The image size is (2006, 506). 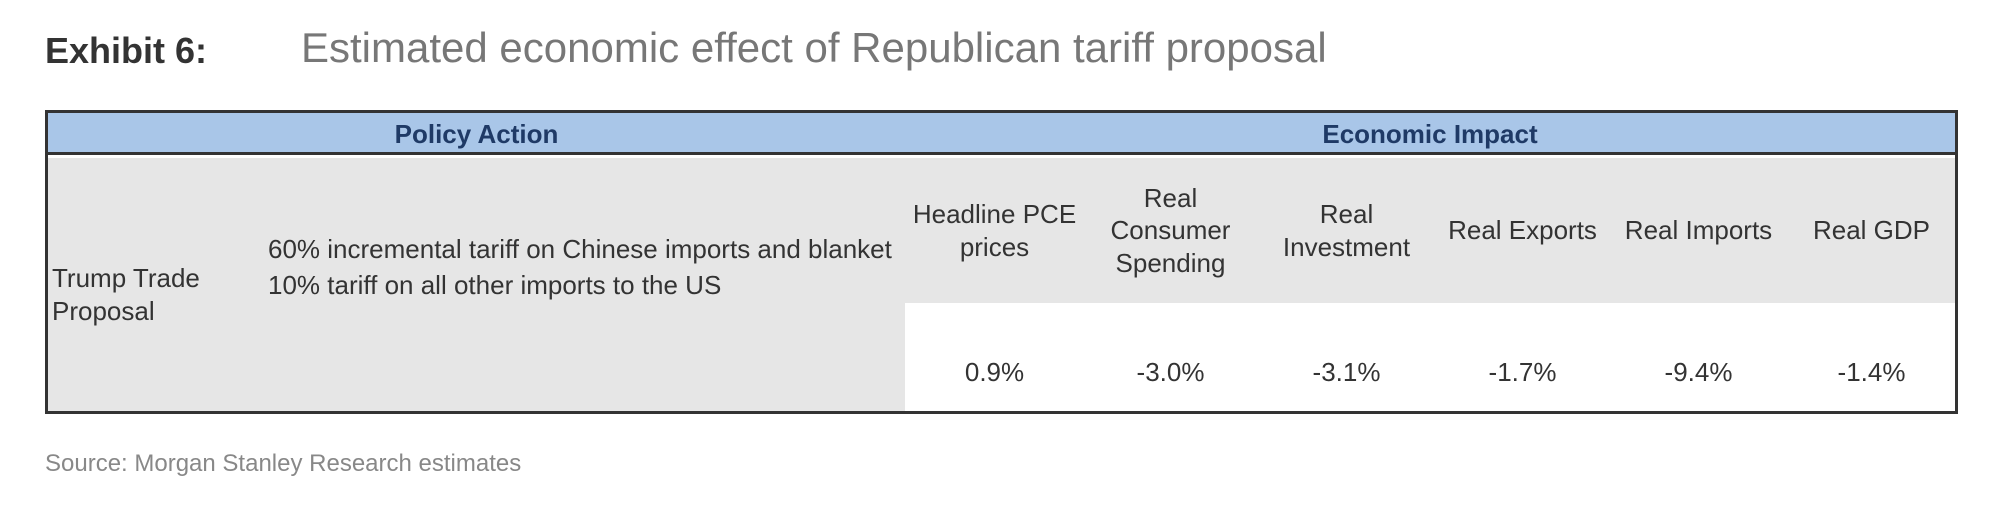 What do you see at coordinates (1430, 133) in the screenshot?
I see `header-impact: Economic Impact` at bounding box center [1430, 133].